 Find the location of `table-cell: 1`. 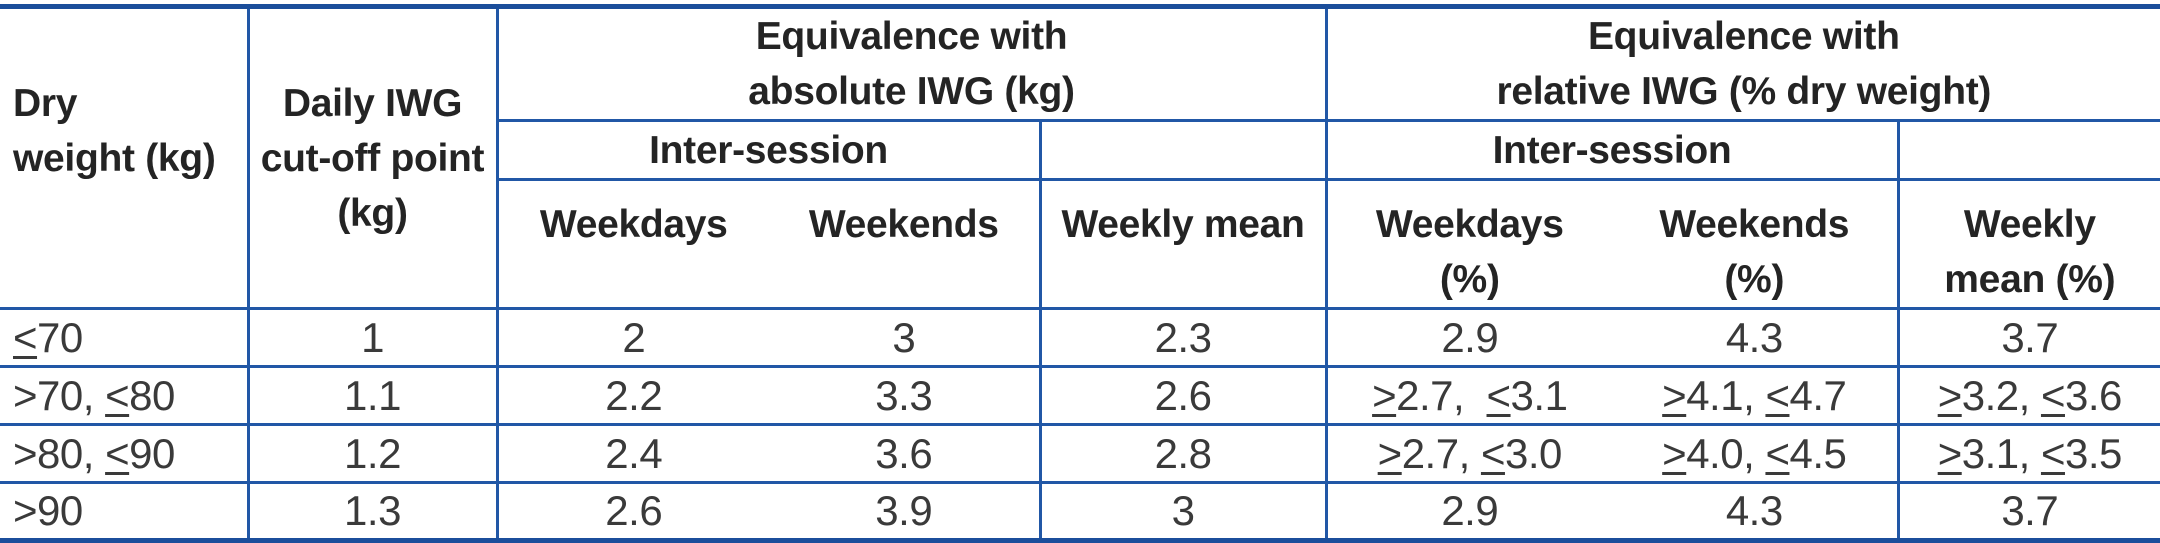

table-cell: 1 is located at coordinates (371, 337).